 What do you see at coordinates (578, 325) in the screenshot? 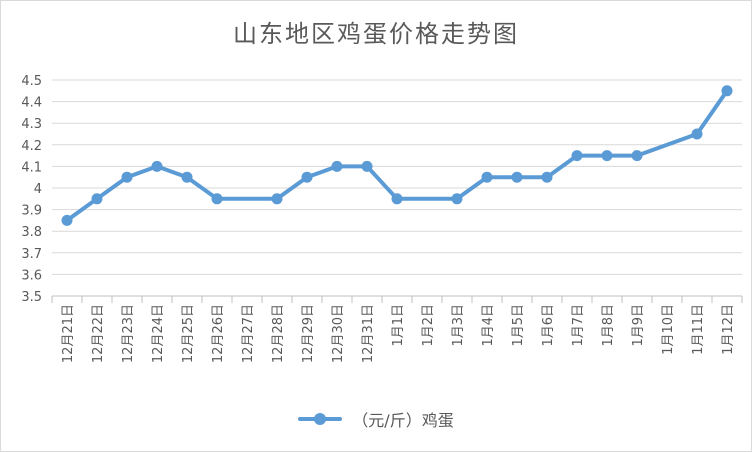
I see `x-tick-label: 1月7日` at bounding box center [578, 325].